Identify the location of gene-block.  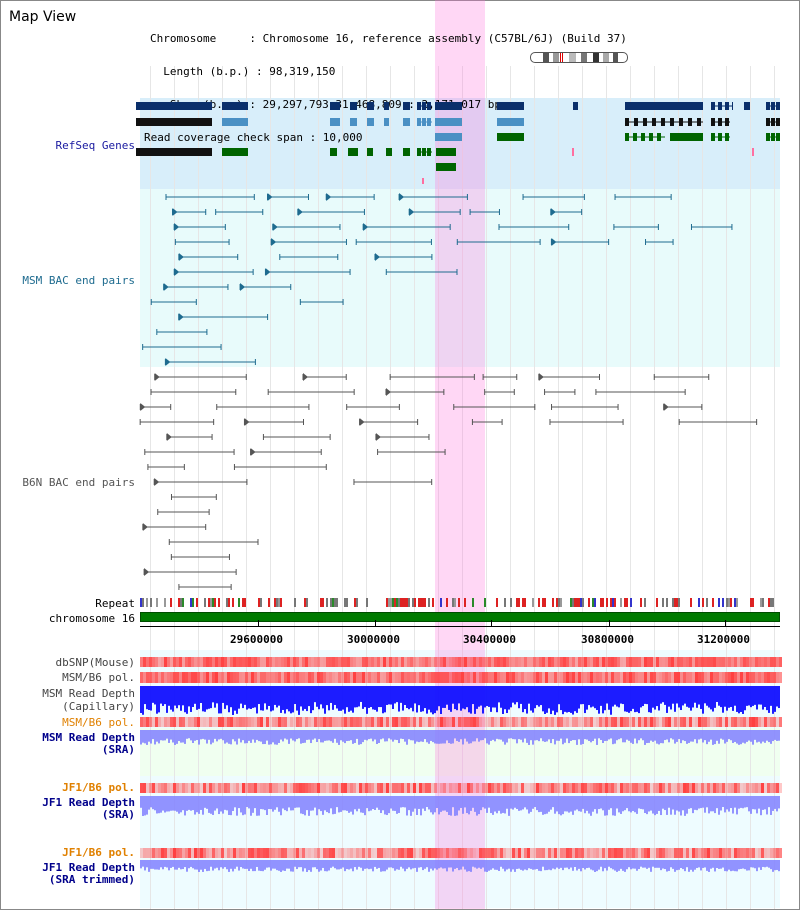
(510, 106).